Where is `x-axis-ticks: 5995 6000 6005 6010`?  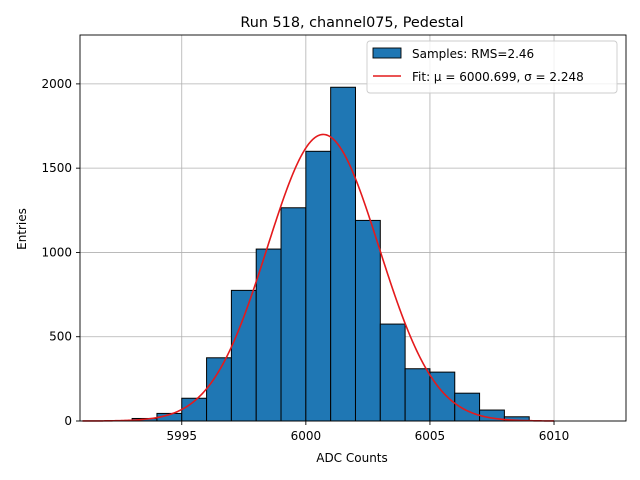
x-axis-ticks: 5995 6000 6005 6010 is located at coordinates (367, 432).